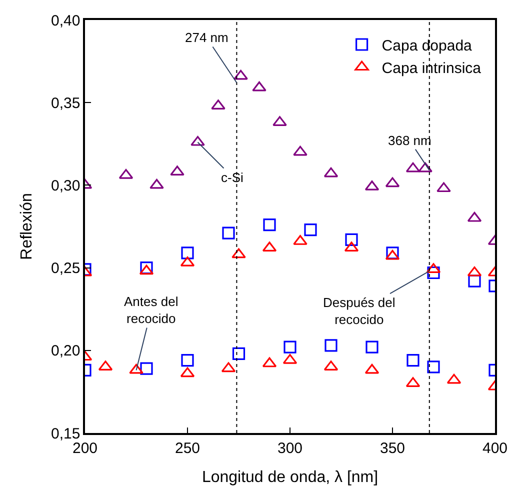 The height and width of the screenshot is (495, 520). Describe the element at coordinates (410, 140) in the screenshot. I see `annotation: 368 nm` at that location.